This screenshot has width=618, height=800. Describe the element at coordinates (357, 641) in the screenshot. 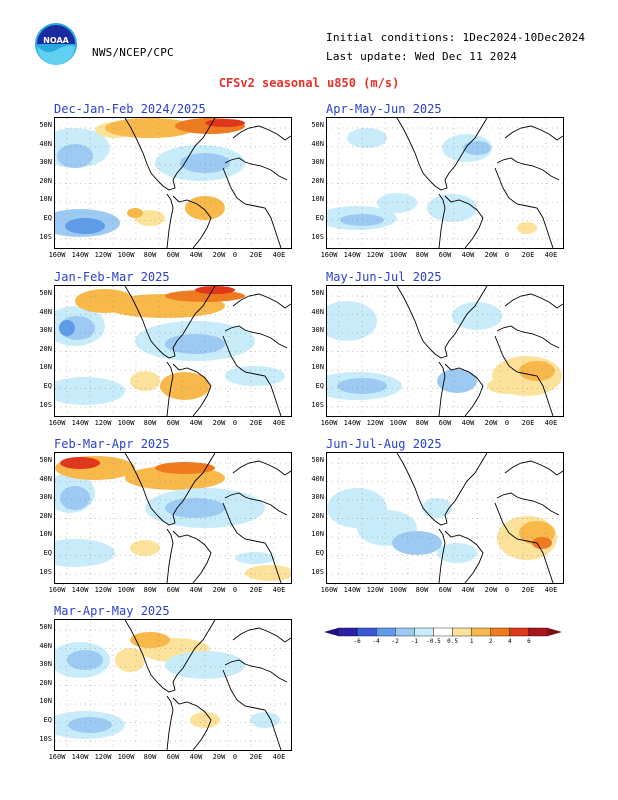

I see `colorbar-label: -6` at that location.